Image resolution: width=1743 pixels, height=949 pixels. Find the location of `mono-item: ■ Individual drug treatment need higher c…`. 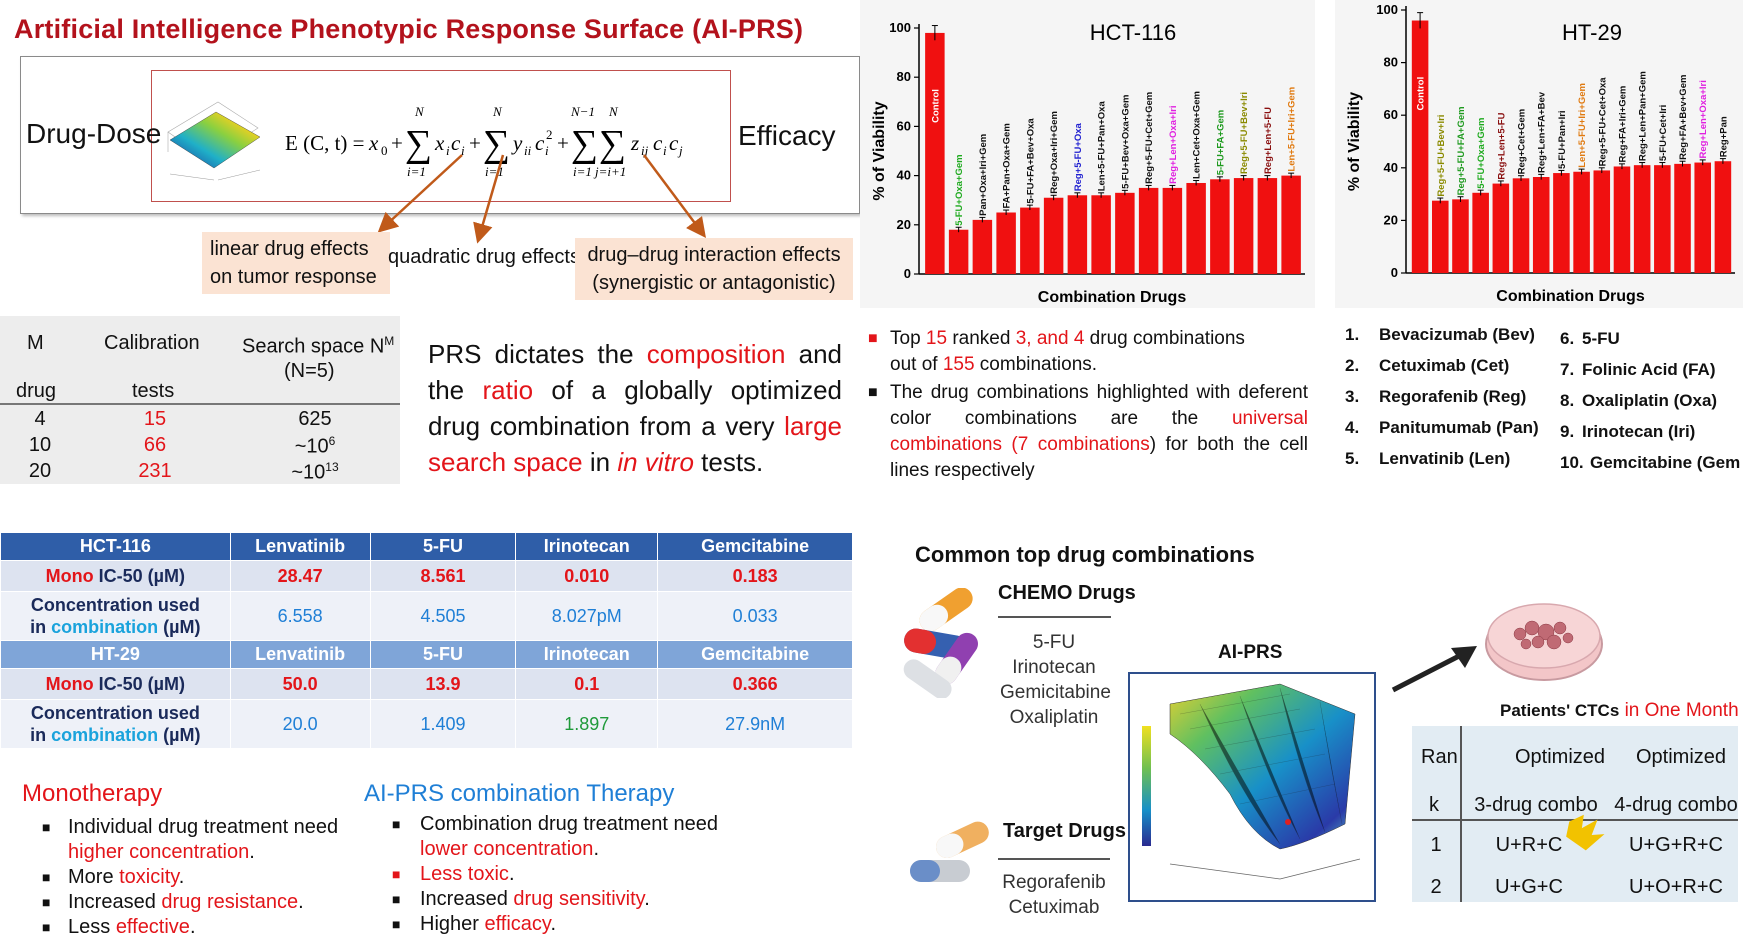

mono-item: ■ Individual drug treatment need higher c… is located at coordinates (190, 839).